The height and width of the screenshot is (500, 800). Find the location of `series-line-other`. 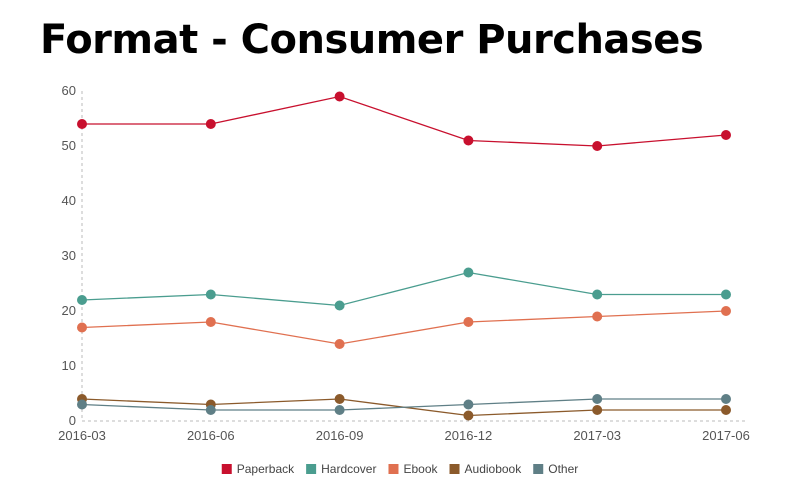

series-line-other is located at coordinates (403, 404).